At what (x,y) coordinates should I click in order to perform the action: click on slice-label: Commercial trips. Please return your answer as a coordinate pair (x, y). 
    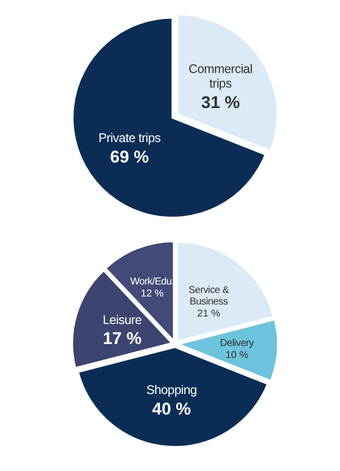
    Looking at the image, I should click on (220, 76).